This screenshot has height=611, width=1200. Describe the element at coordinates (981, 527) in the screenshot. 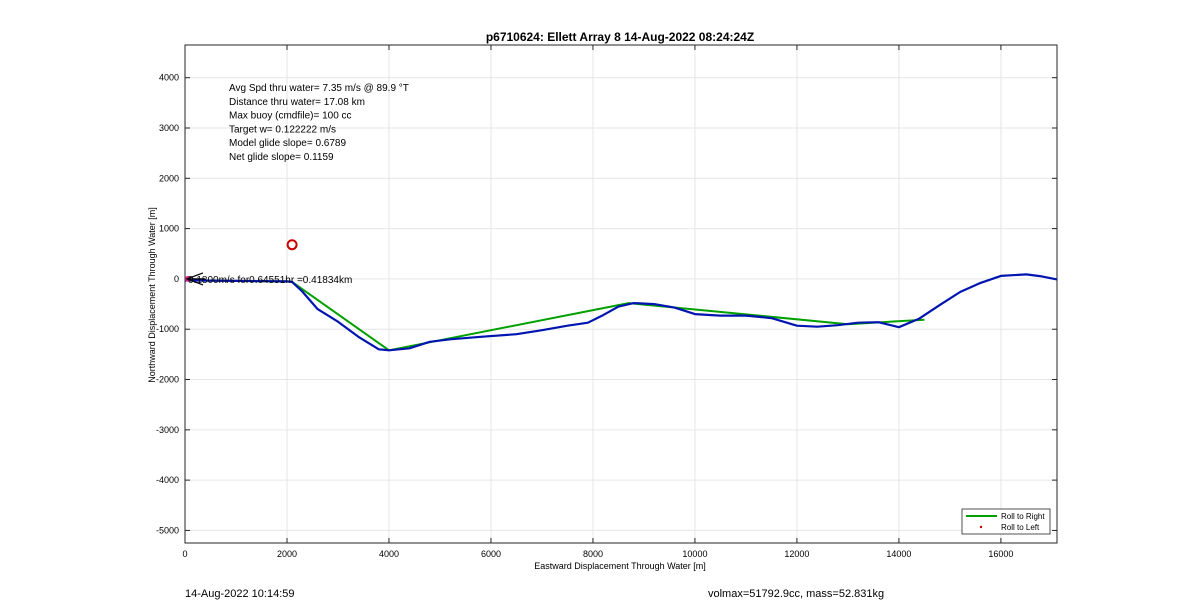

I see `legend-swatch-roll-to-left` at that location.